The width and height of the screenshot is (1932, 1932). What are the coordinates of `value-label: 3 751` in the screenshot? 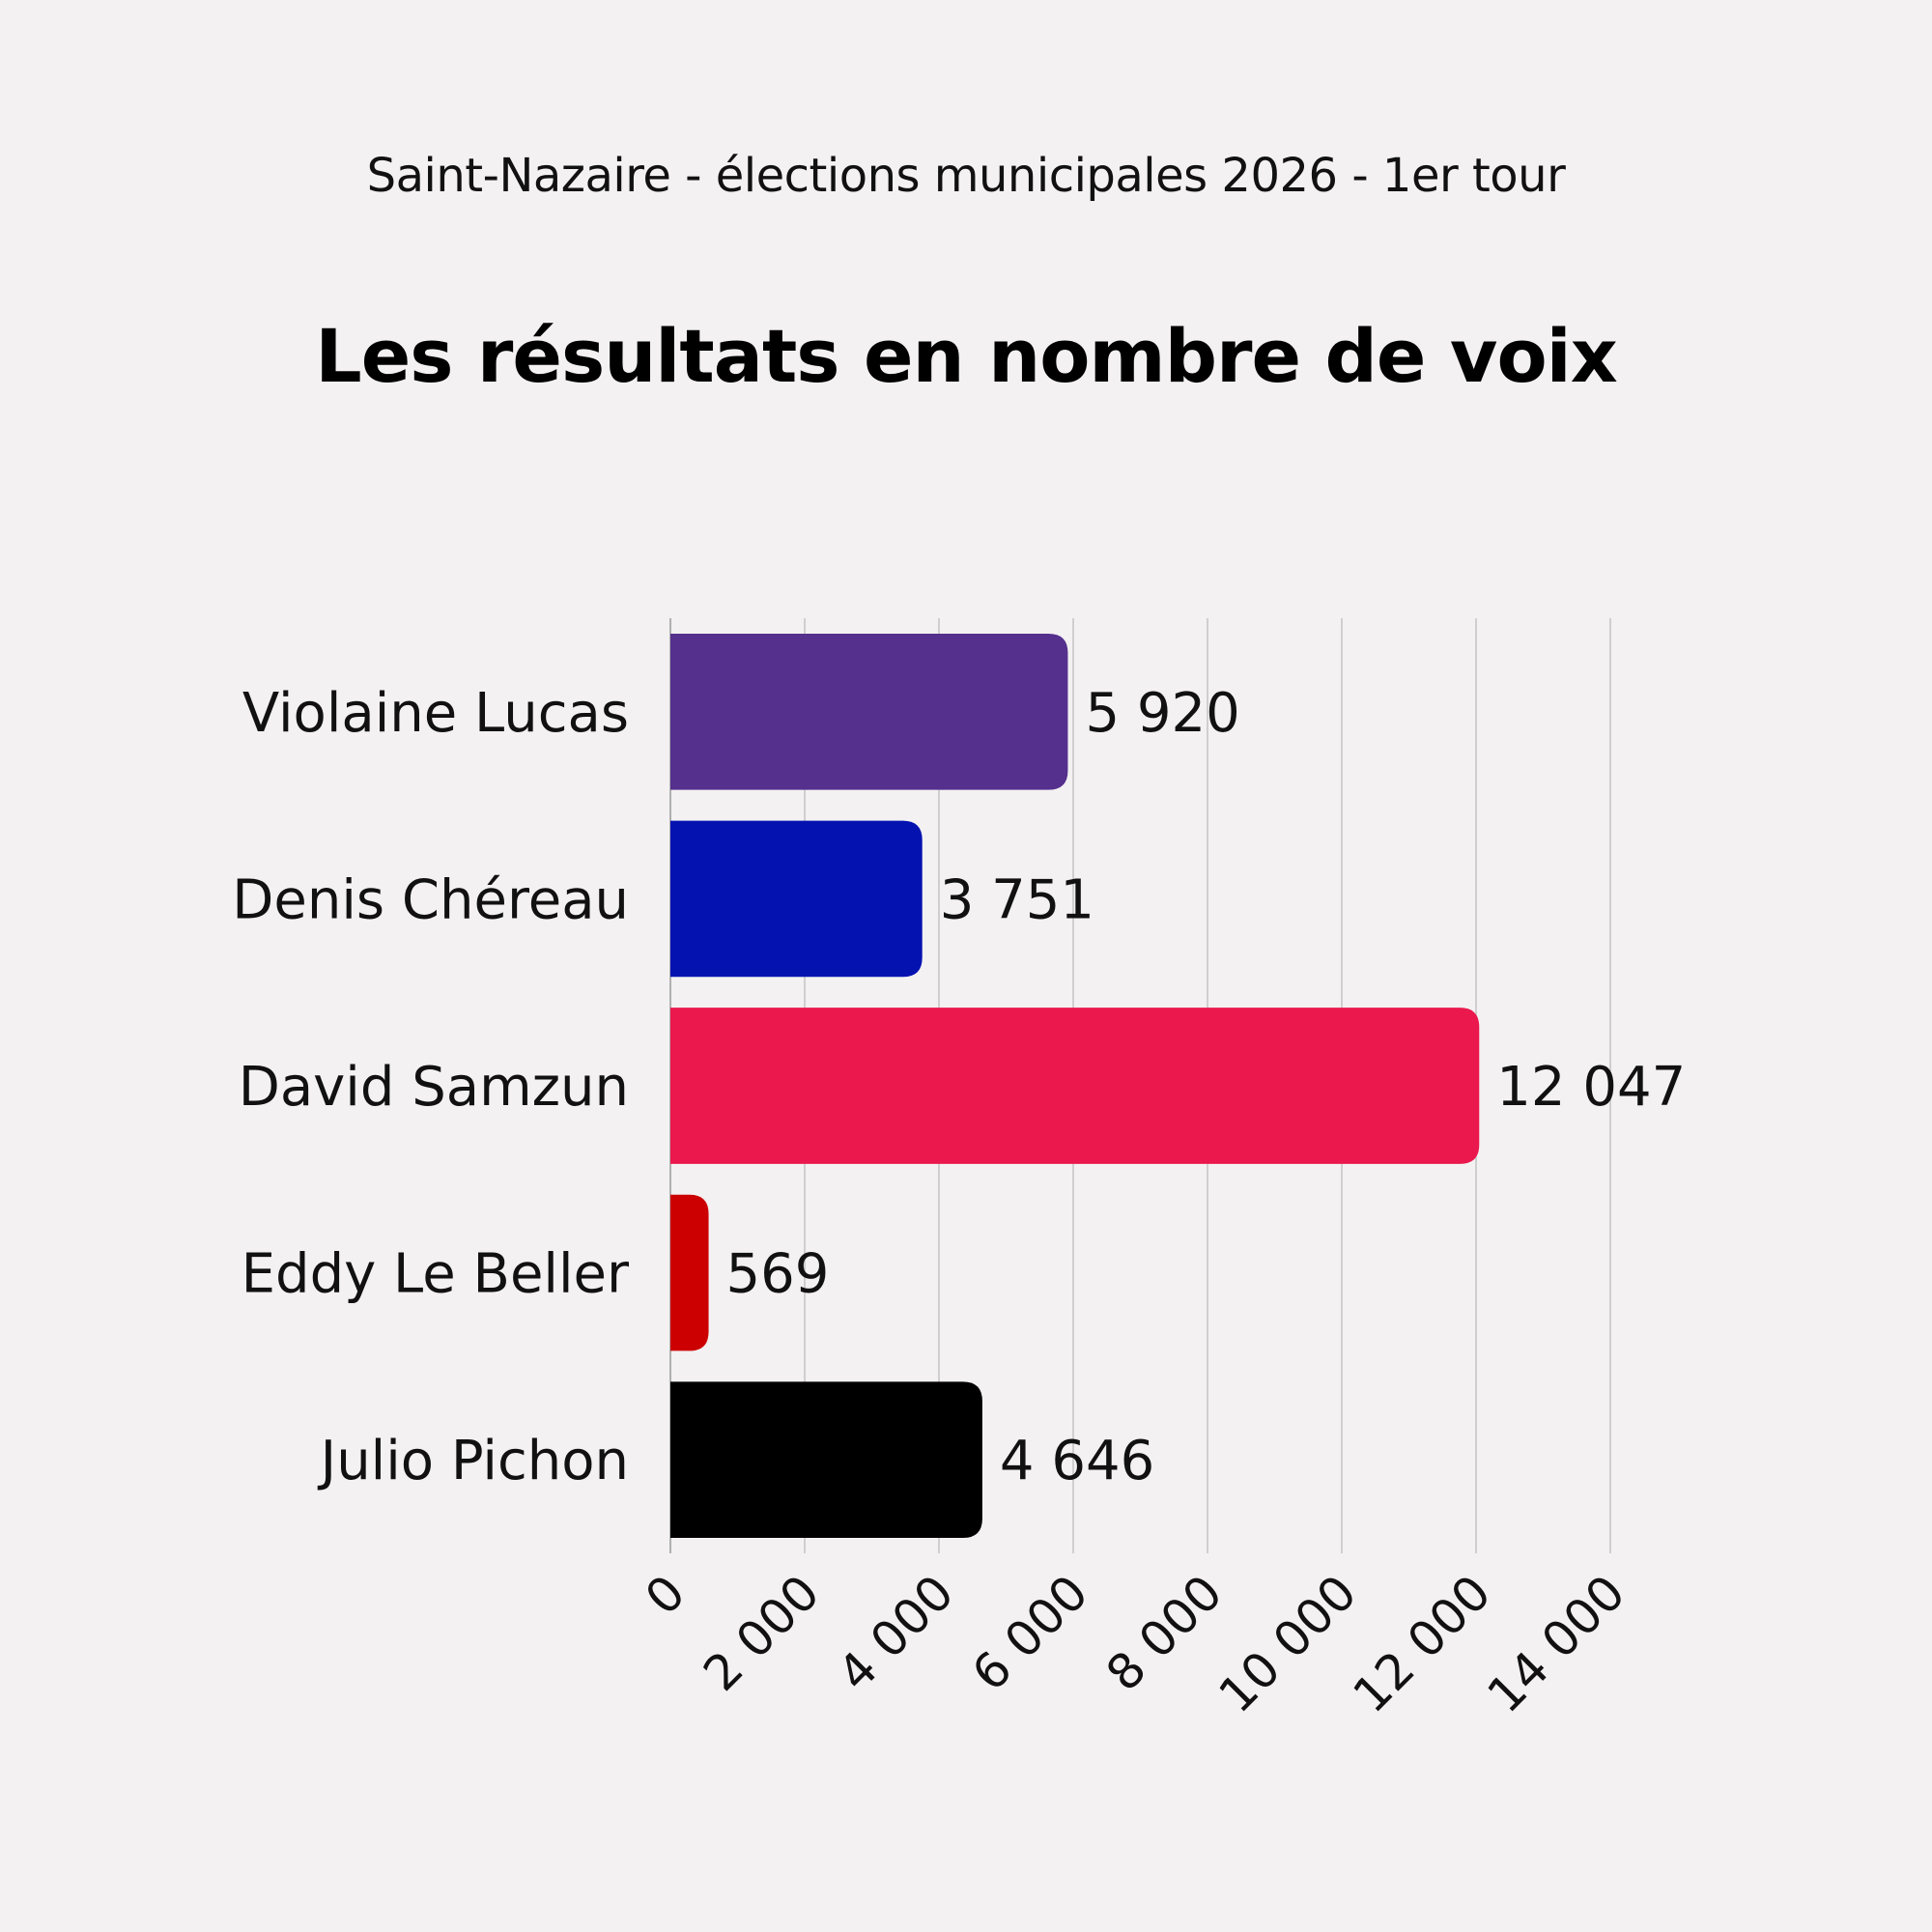 It's located at (1017, 899).